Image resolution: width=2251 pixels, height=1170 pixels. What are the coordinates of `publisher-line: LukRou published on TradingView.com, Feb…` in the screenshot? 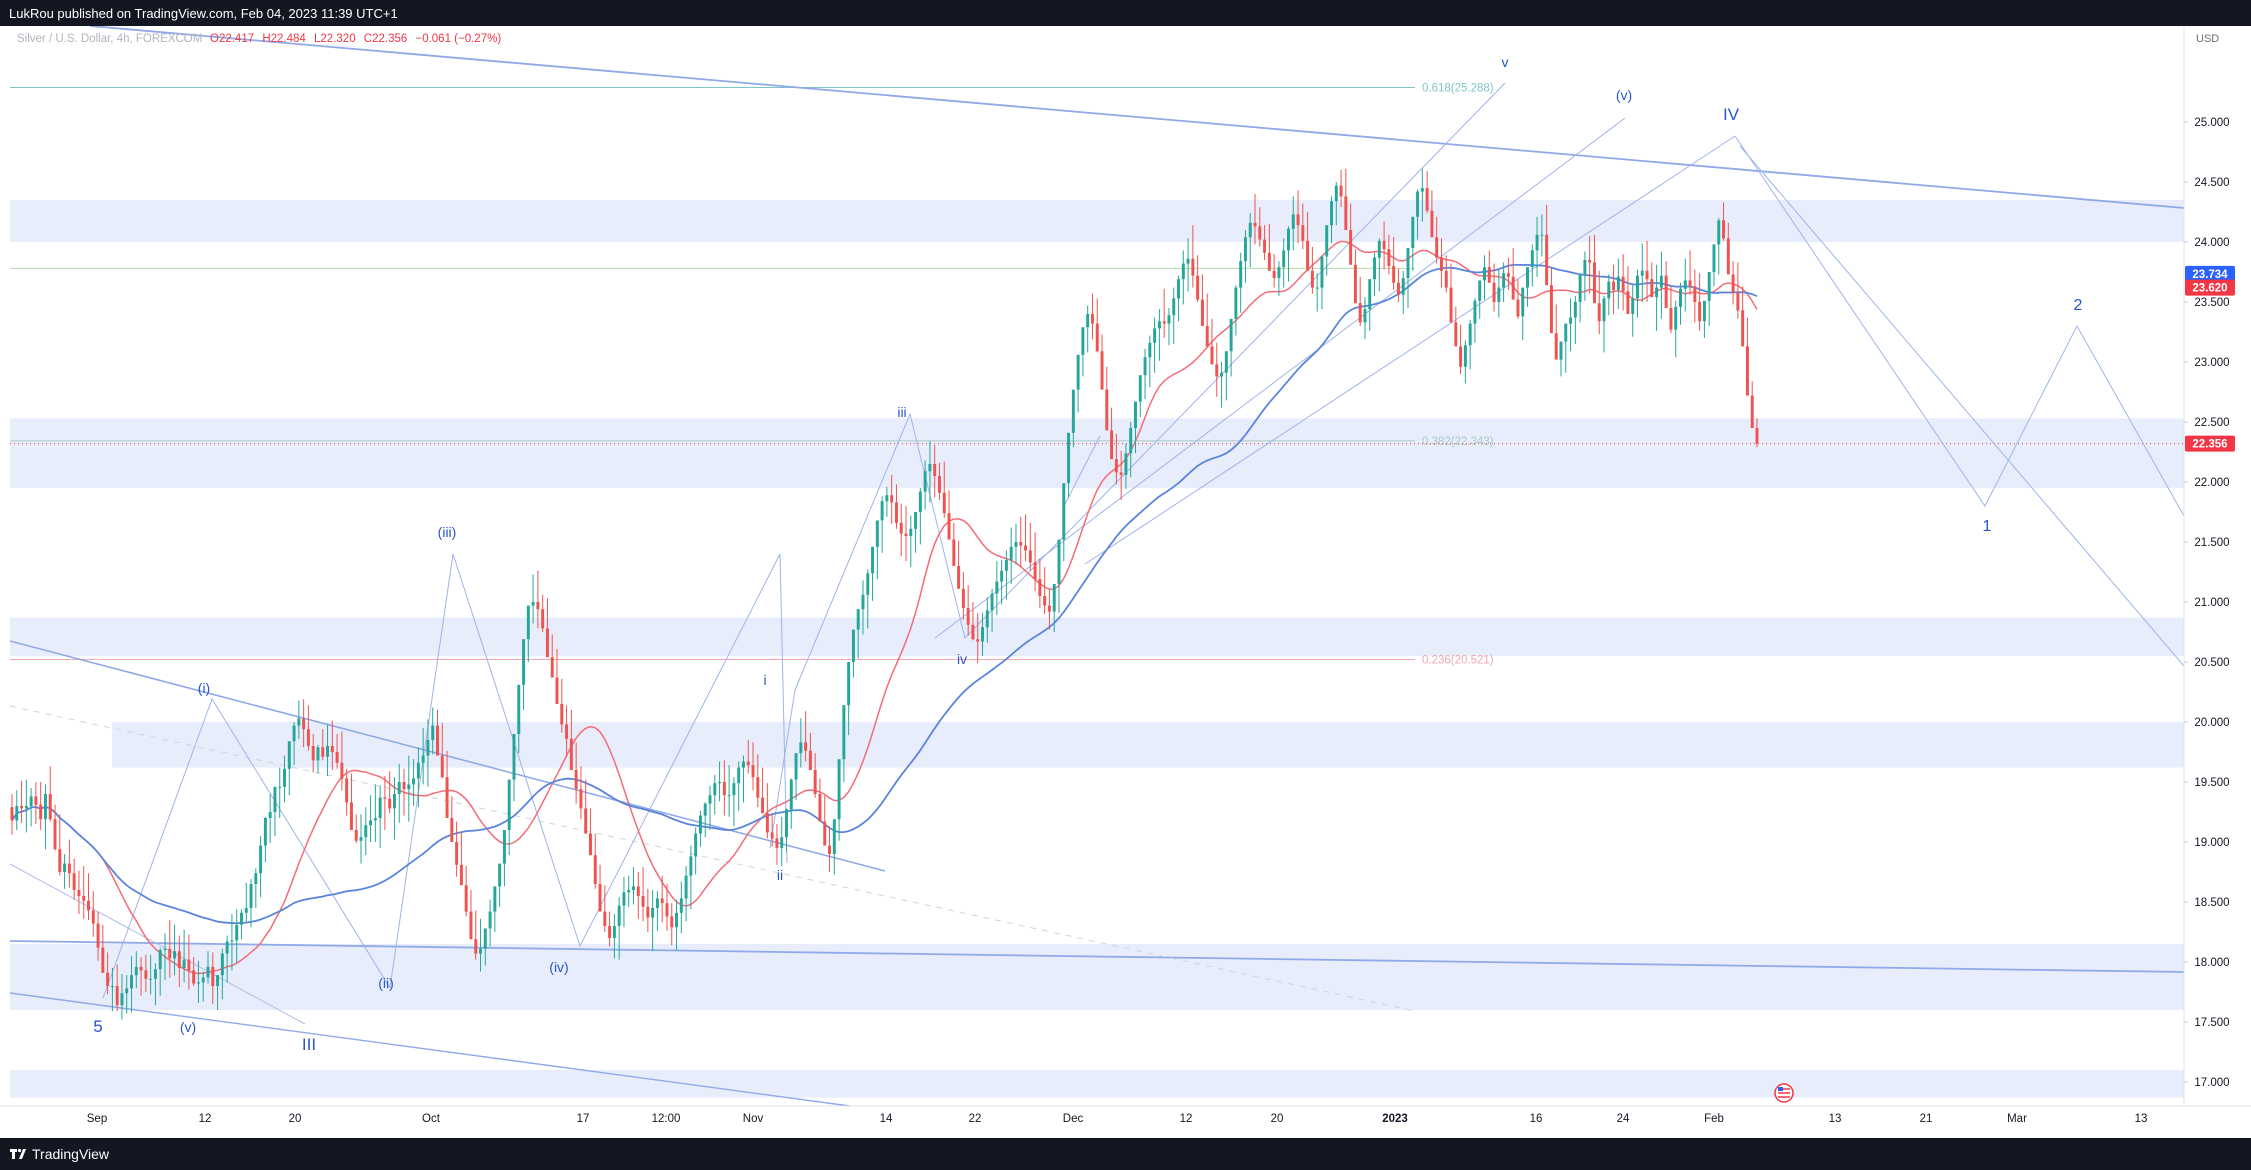 It's located at (203, 13).